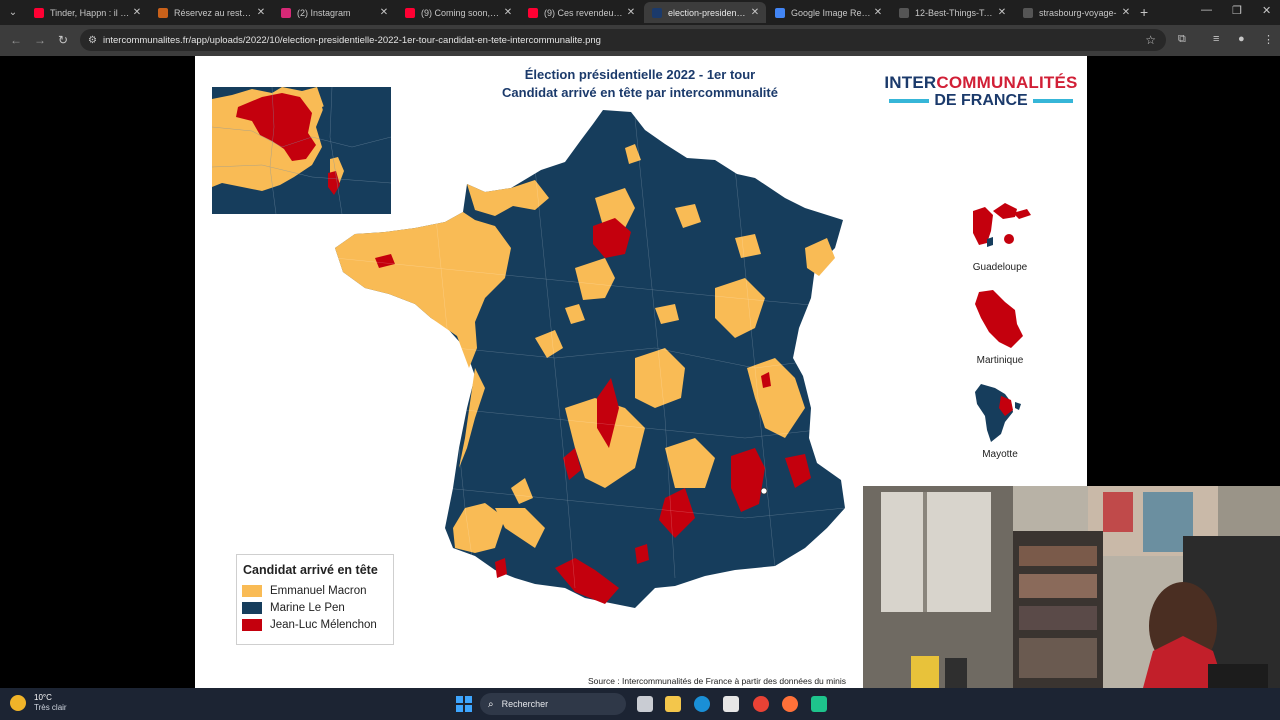  I want to click on store-icon, so click(731, 704).